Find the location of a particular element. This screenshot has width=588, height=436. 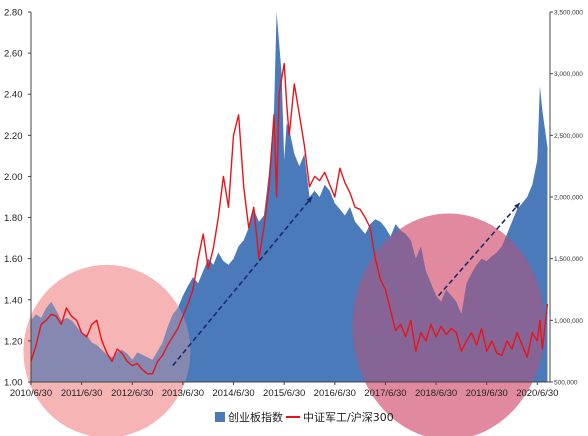

legend: 创业板指数 中证军工/沪深300 is located at coordinates (304, 417).